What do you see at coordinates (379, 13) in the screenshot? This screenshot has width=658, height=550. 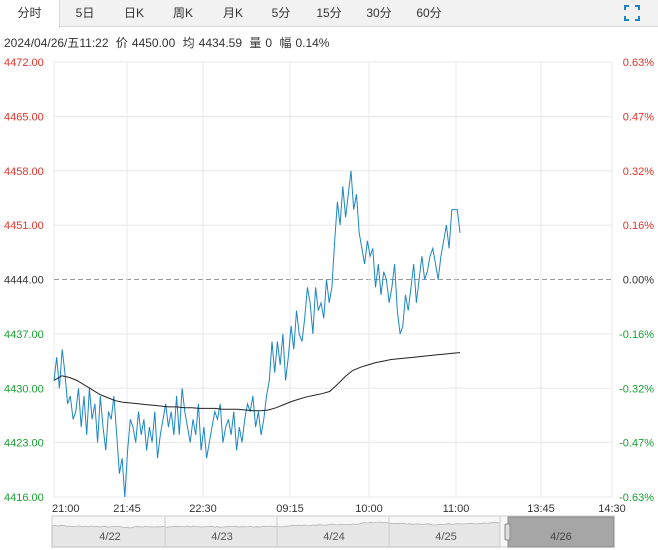 I see `tab-30min: 30分` at bounding box center [379, 13].